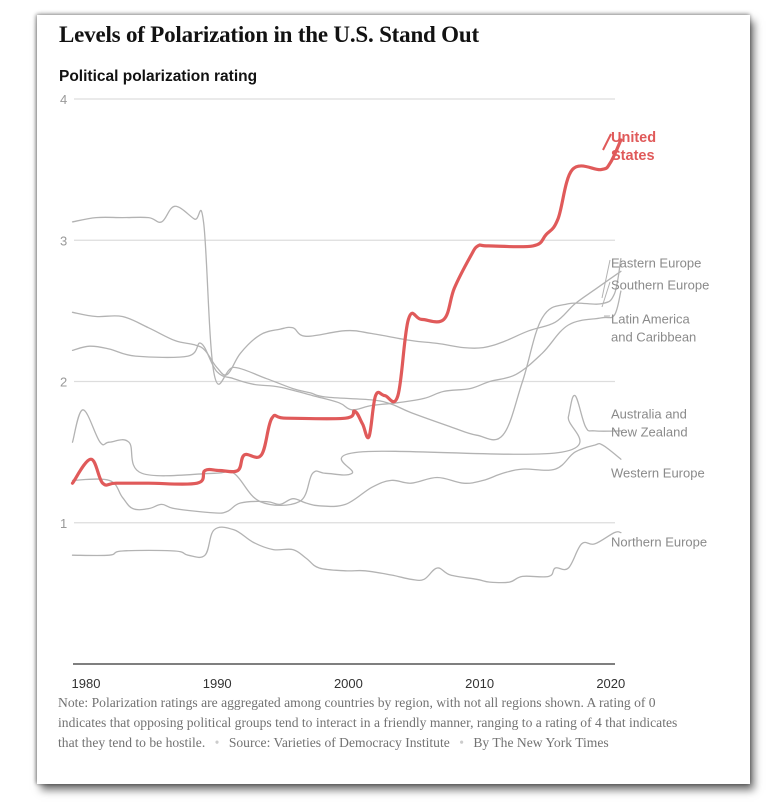 Image resolution: width=781 pixels, height=806 pixels. I want to click on line-australia-and-new-zealand, so click(346, 450).